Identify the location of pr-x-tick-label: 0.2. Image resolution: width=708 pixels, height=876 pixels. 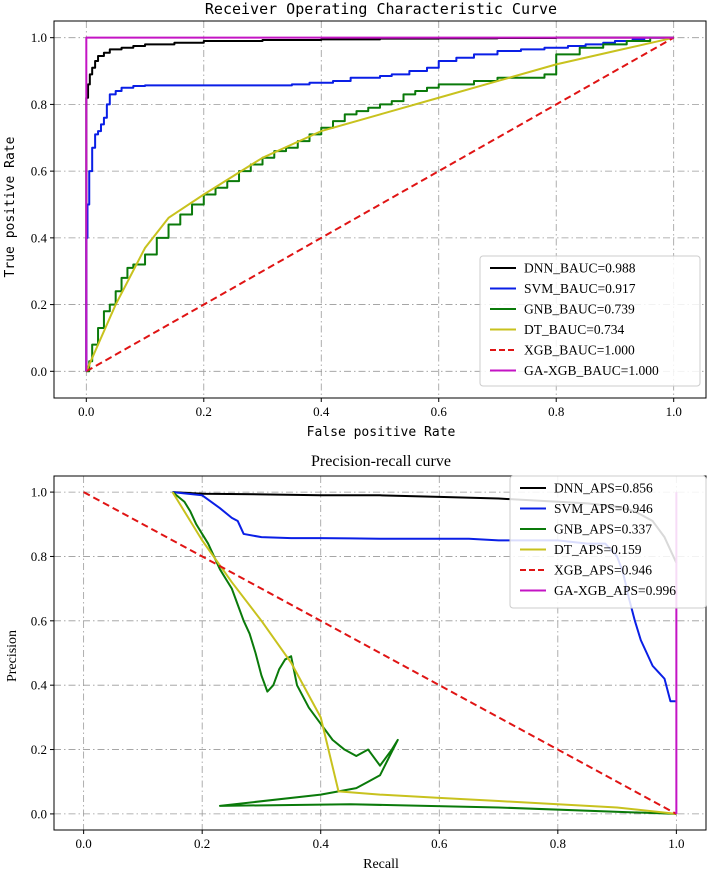
(202, 843).